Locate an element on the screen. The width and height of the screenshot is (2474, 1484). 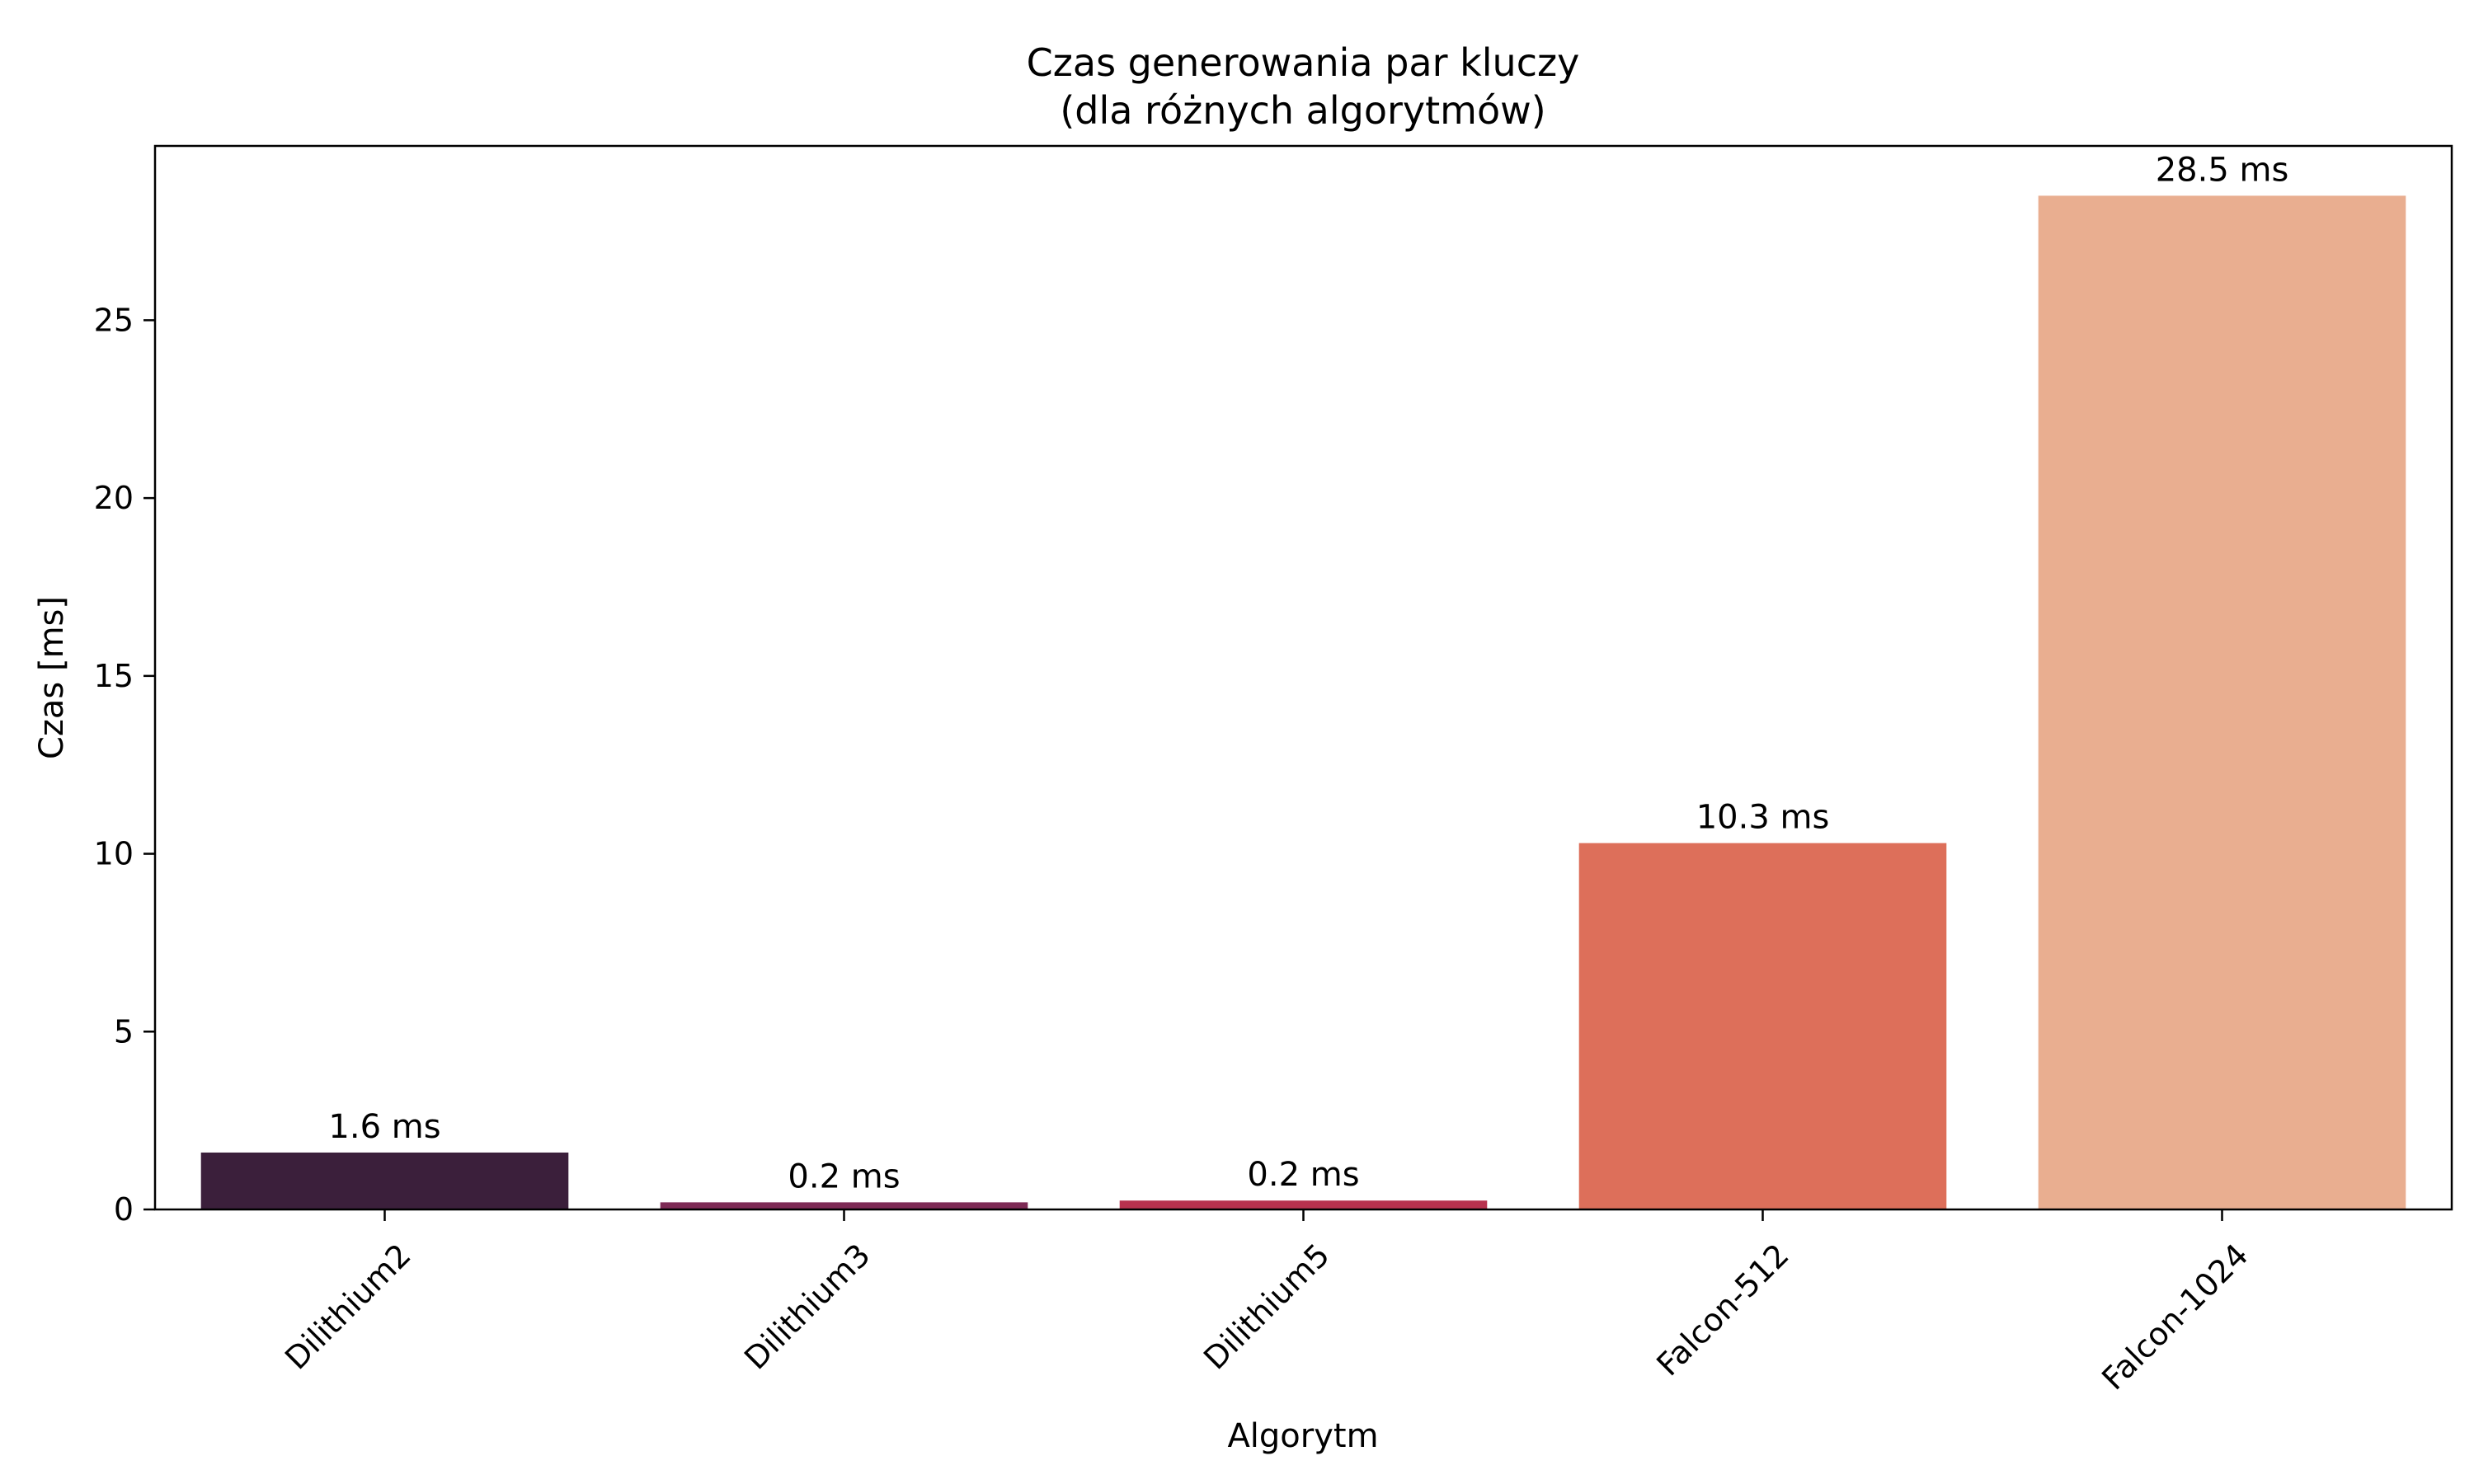
bar-value-label-dilithium3: 0.2 ms is located at coordinates (844, 1176).